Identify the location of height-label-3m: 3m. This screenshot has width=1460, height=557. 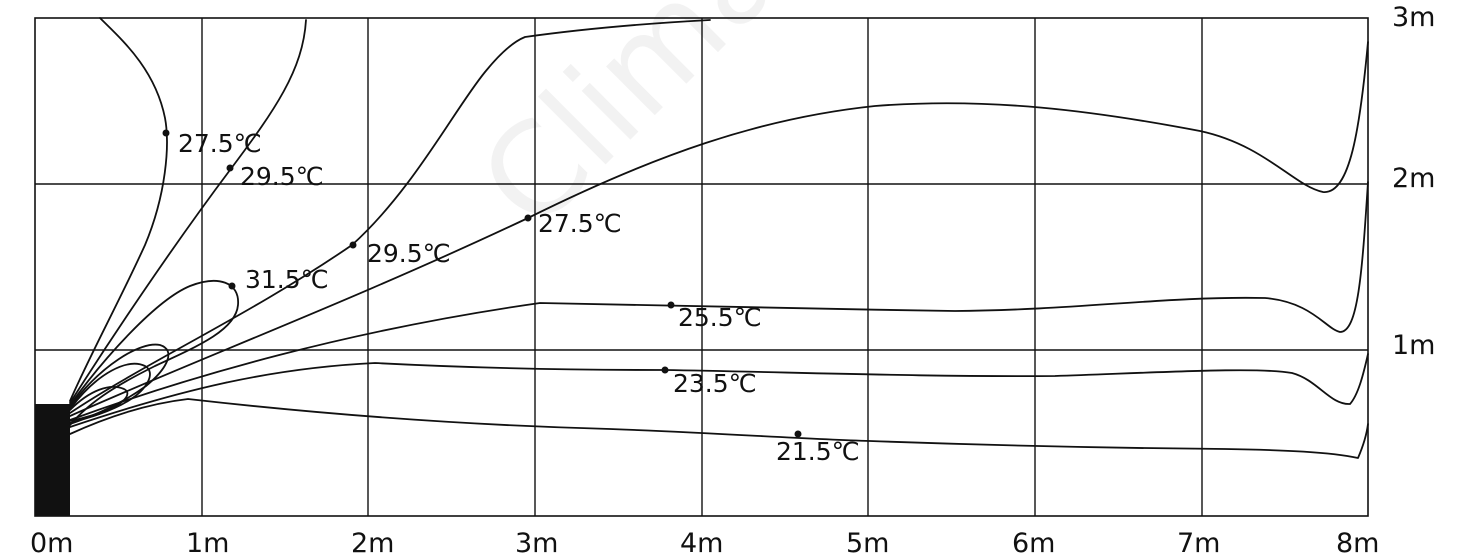
(1413, 17).